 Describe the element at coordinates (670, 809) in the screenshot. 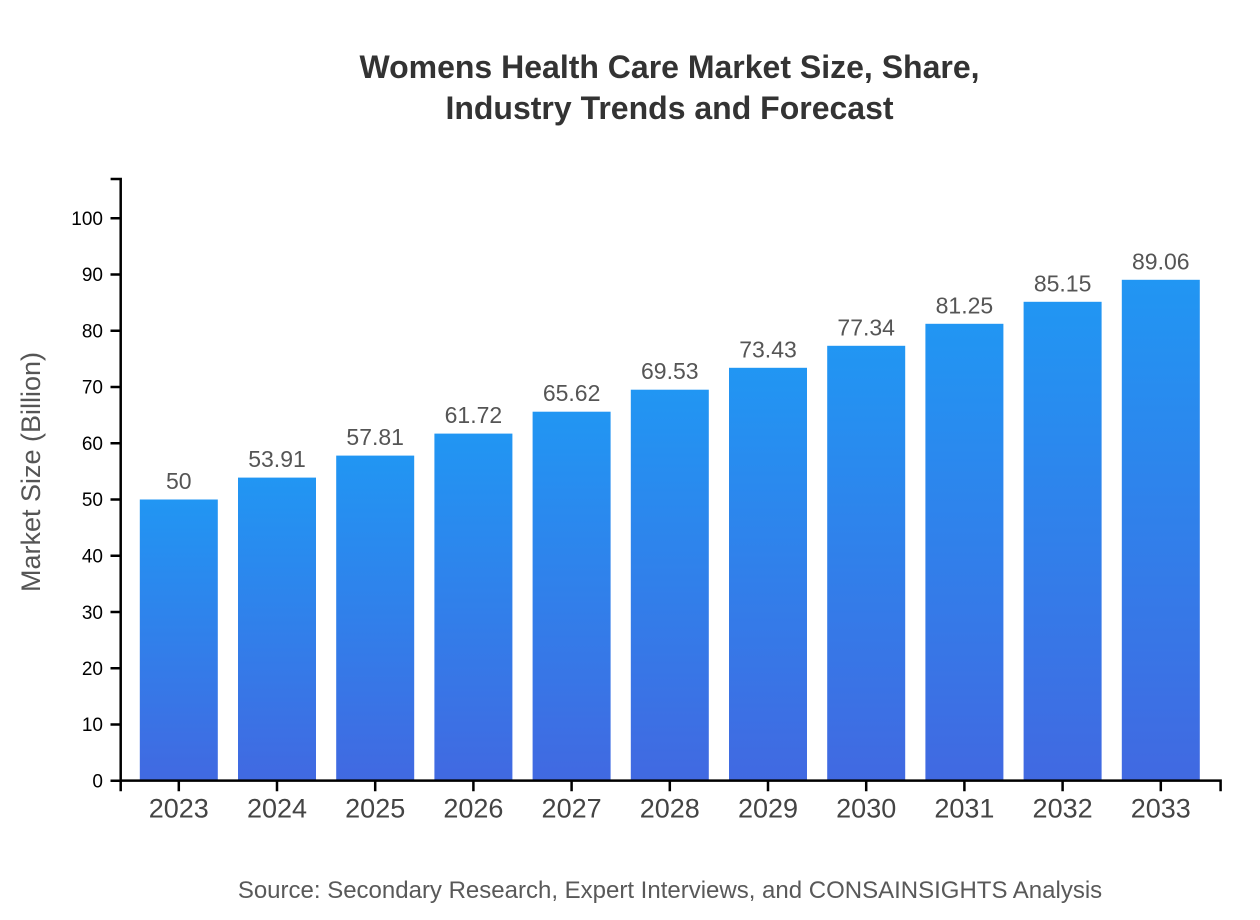

I see `svg-text: 2028` at that location.